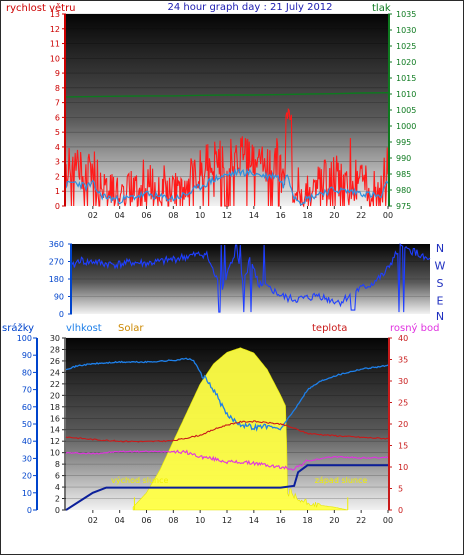 Image resolution: width=464 pixels, height=559 pixels. What do you see at coordinates (227, 150) in the screenshot?
I see `wind-pressure-series` at bounding box center [227, 150].